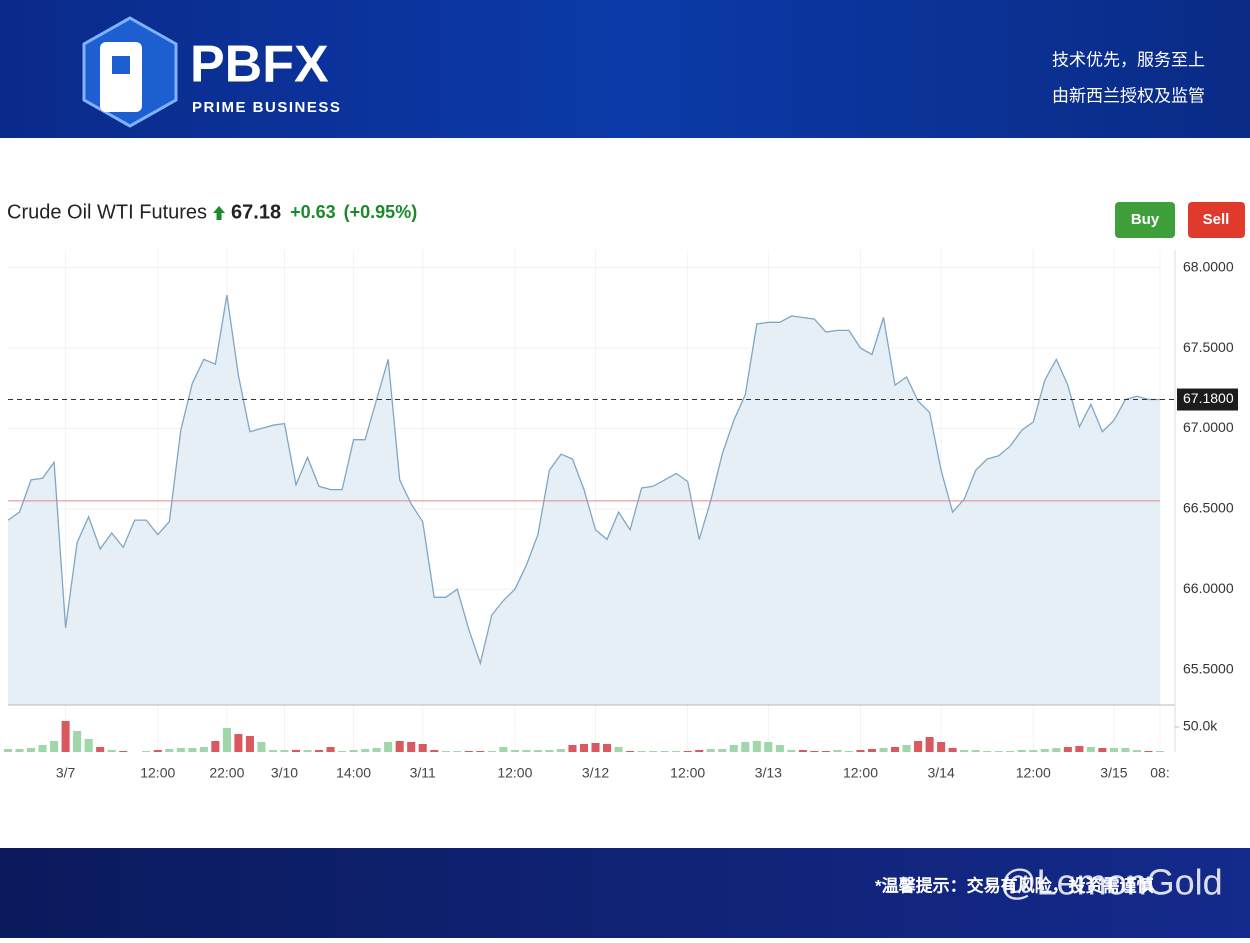 The width and height of the screenshot is (1250, 943). I want to click on x-tick-label: 3/10, so click(284, 773).